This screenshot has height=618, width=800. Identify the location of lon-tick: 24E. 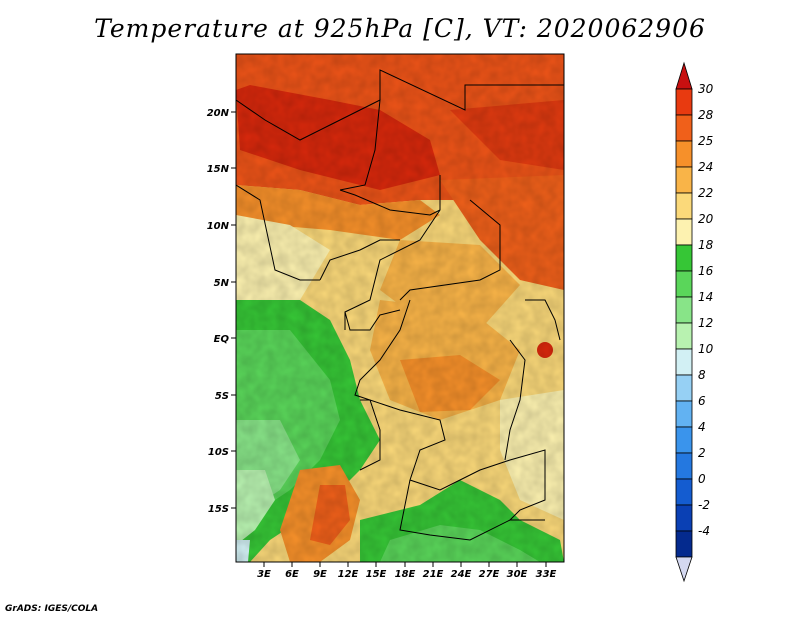
(461, 571).